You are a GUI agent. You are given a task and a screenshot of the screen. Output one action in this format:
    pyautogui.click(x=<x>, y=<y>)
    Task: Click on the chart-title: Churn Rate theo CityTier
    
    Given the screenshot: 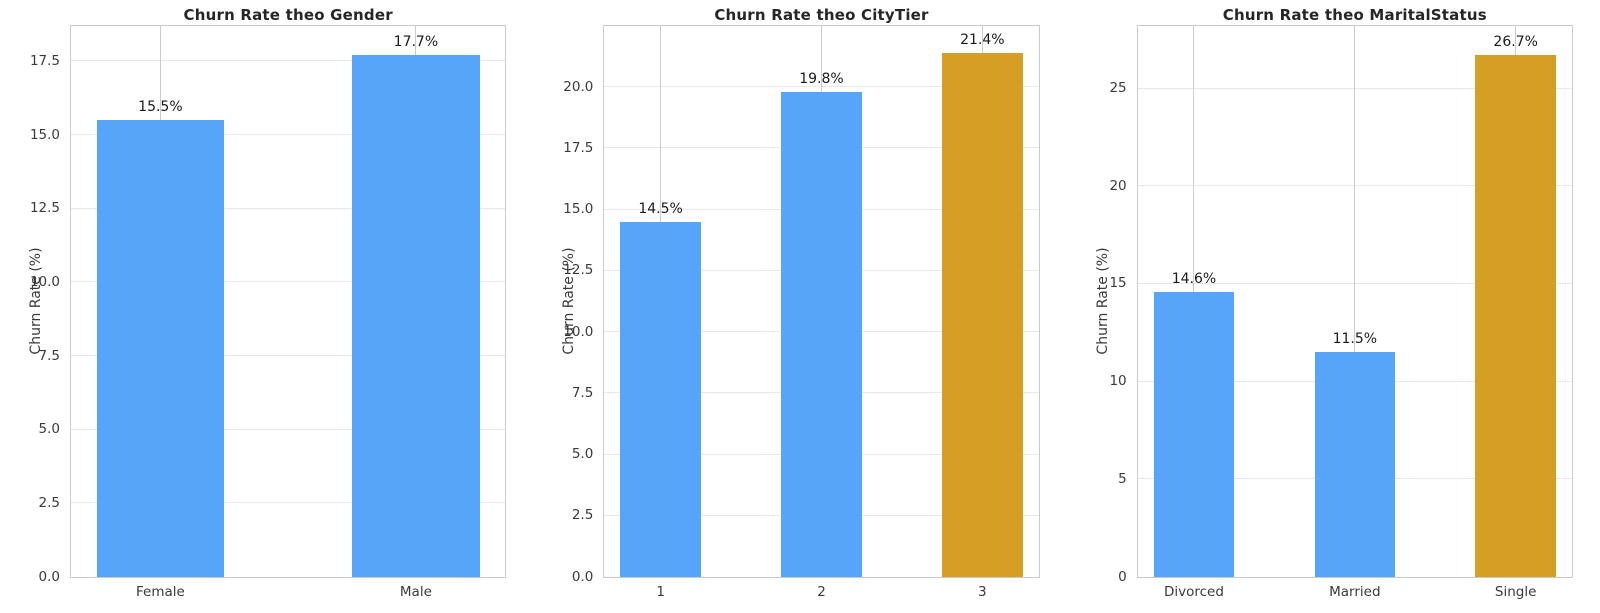 What is the action you would take?
    pyautogui.click(x=821, y=15)
    